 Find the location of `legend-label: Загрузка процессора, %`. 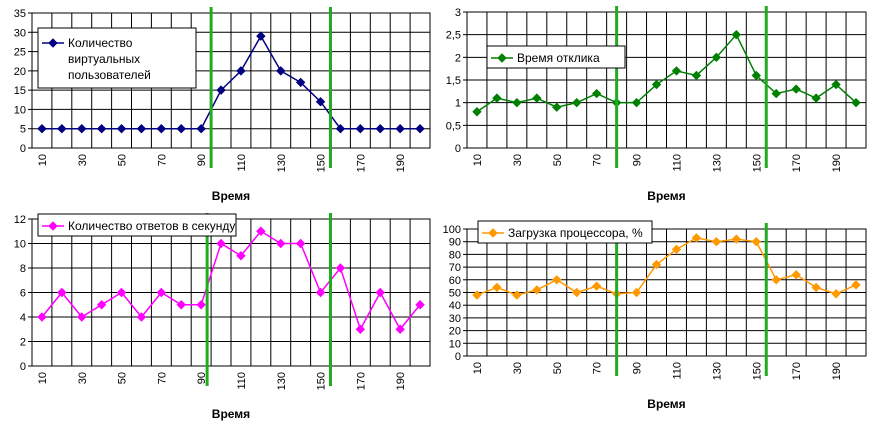

legend-label: Загрузка процессора, % is located at coordinates (575, 233).